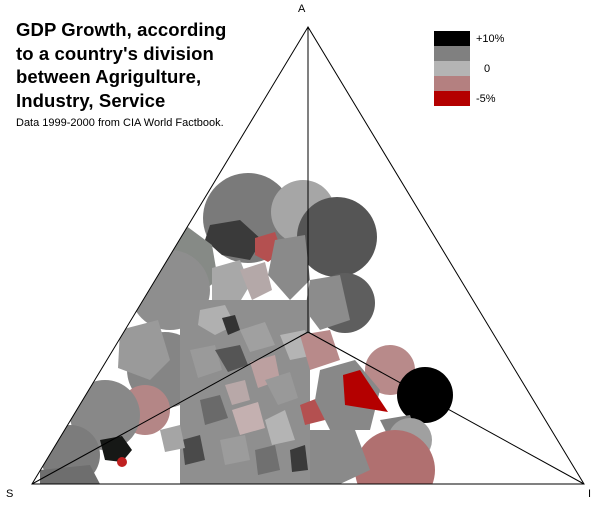  Describe the element at coordinates (487, 68) in the screenshot. I see `legend-label: 0` at that location.